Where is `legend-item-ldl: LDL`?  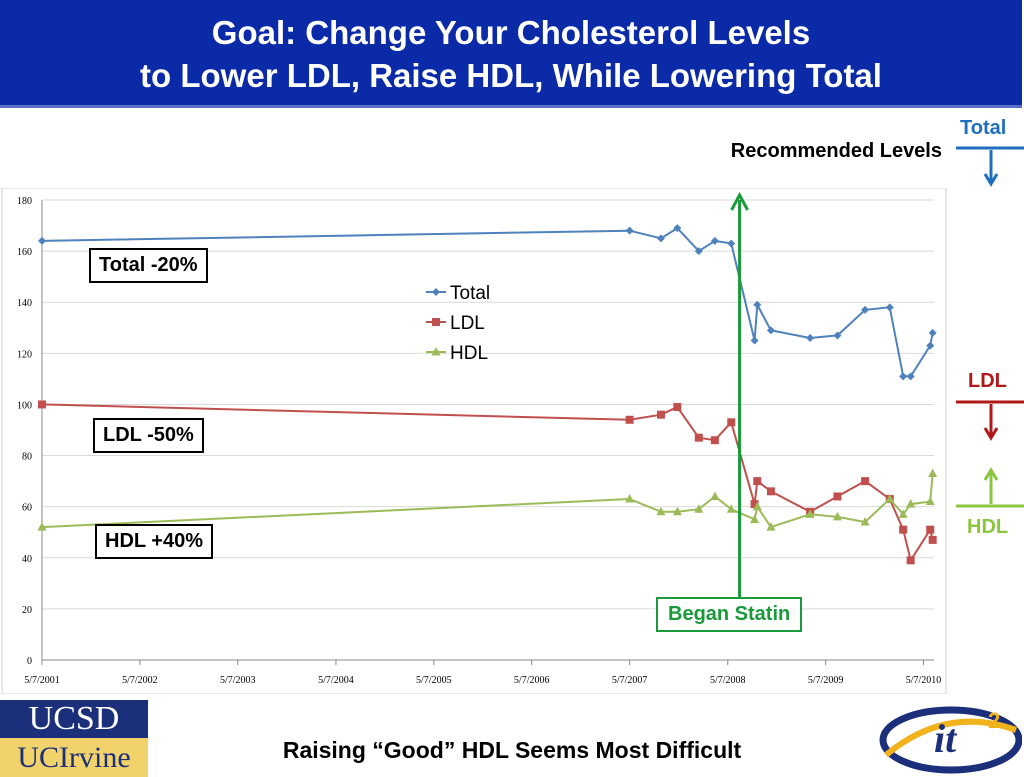 legend-item-ldl: LDL is located at coordinates (455, 323).